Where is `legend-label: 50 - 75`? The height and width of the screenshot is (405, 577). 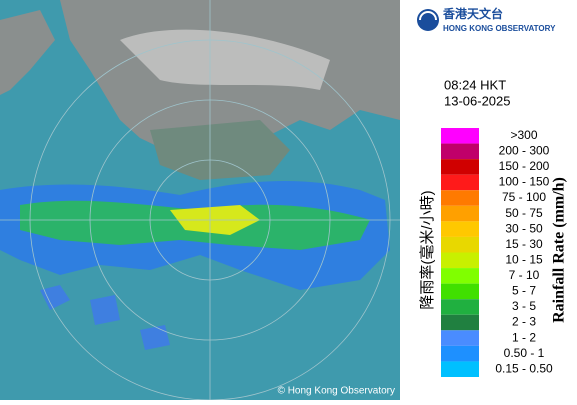
legend-label: 50 - 75 is located at coordinates (524, 213).